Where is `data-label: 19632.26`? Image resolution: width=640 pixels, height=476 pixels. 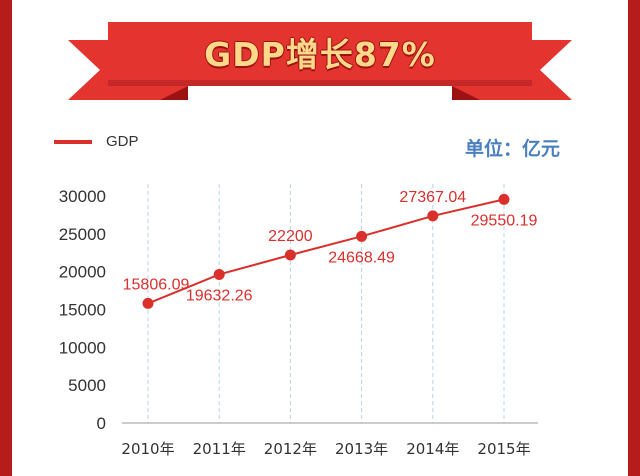
data-label: 19632.26 is located at coordinates (219, 295).